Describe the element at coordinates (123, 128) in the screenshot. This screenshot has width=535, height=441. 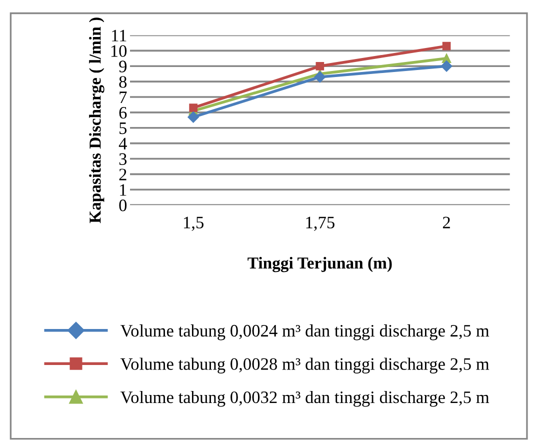
I see `y-tick-label: 5` at that location.